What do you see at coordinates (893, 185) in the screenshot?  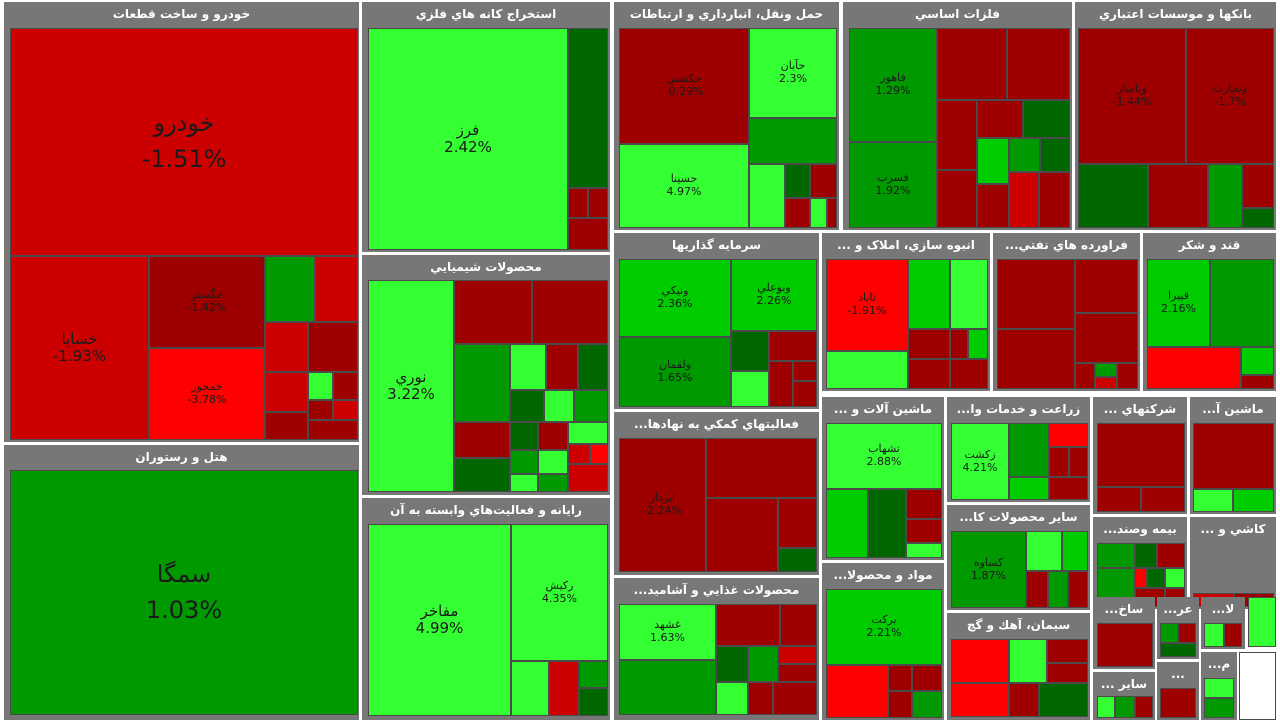 I see `stock-tile: فسرب 1.92%` at bounding box center [893, 185].